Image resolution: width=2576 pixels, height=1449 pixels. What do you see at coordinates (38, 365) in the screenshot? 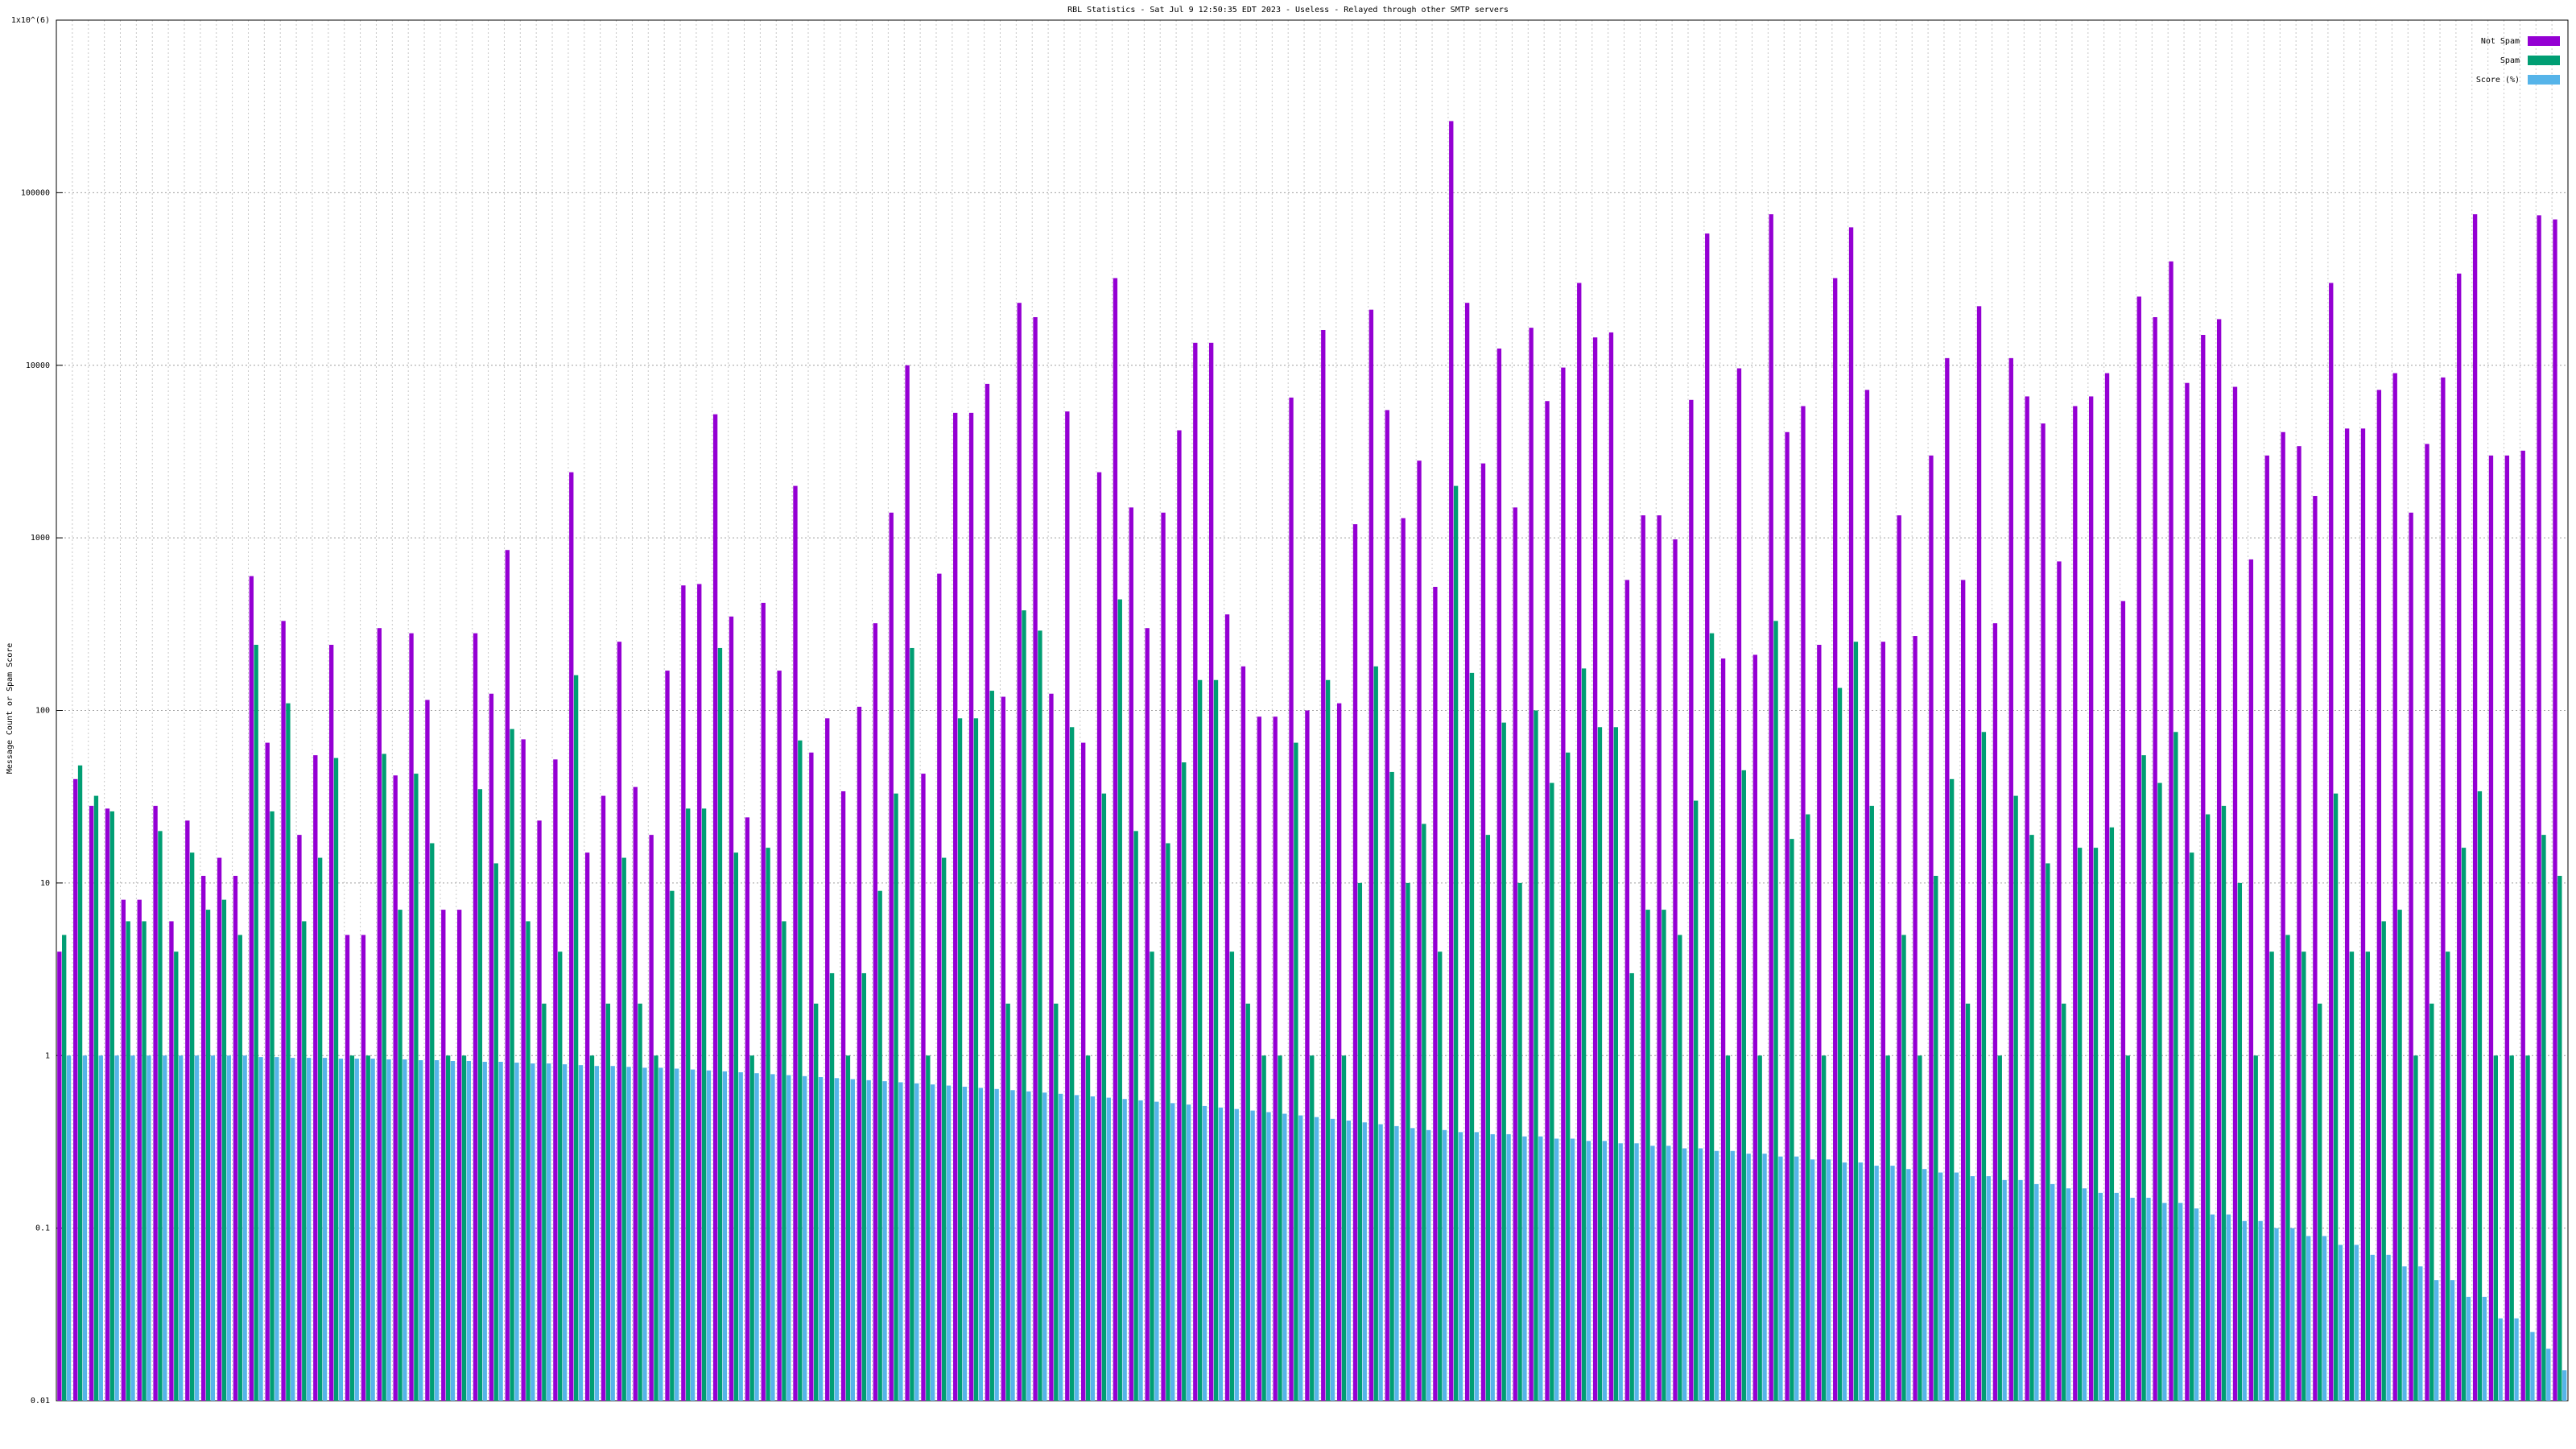
I see `y-tick-label: 10000` at bounding box center [38, 365].